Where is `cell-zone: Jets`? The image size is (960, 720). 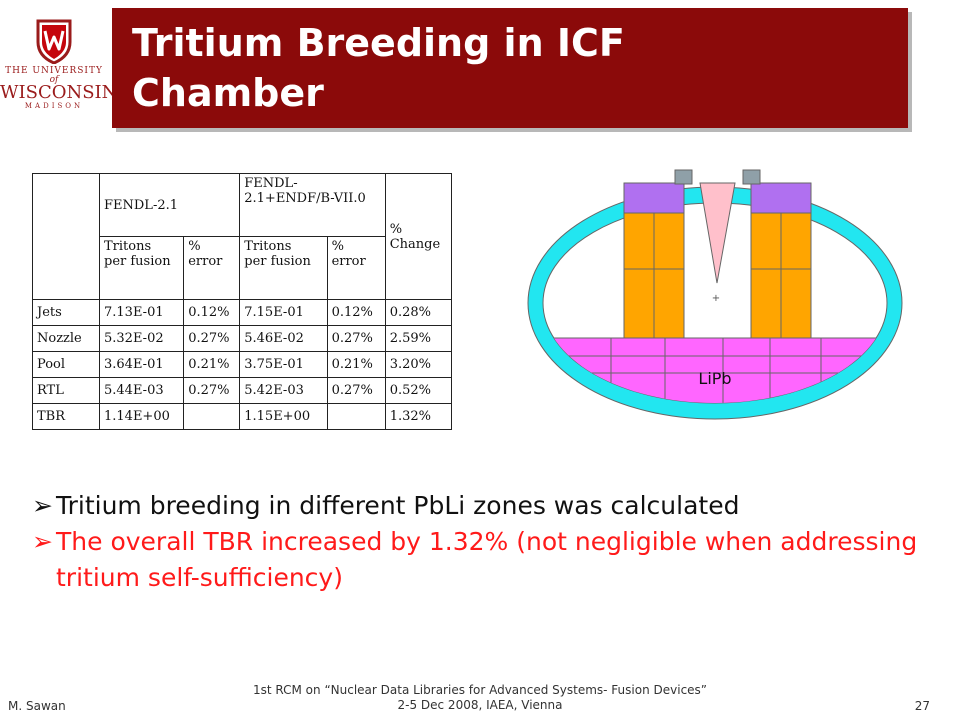
cell-zone: Jets is located at coordinates (66, 312).